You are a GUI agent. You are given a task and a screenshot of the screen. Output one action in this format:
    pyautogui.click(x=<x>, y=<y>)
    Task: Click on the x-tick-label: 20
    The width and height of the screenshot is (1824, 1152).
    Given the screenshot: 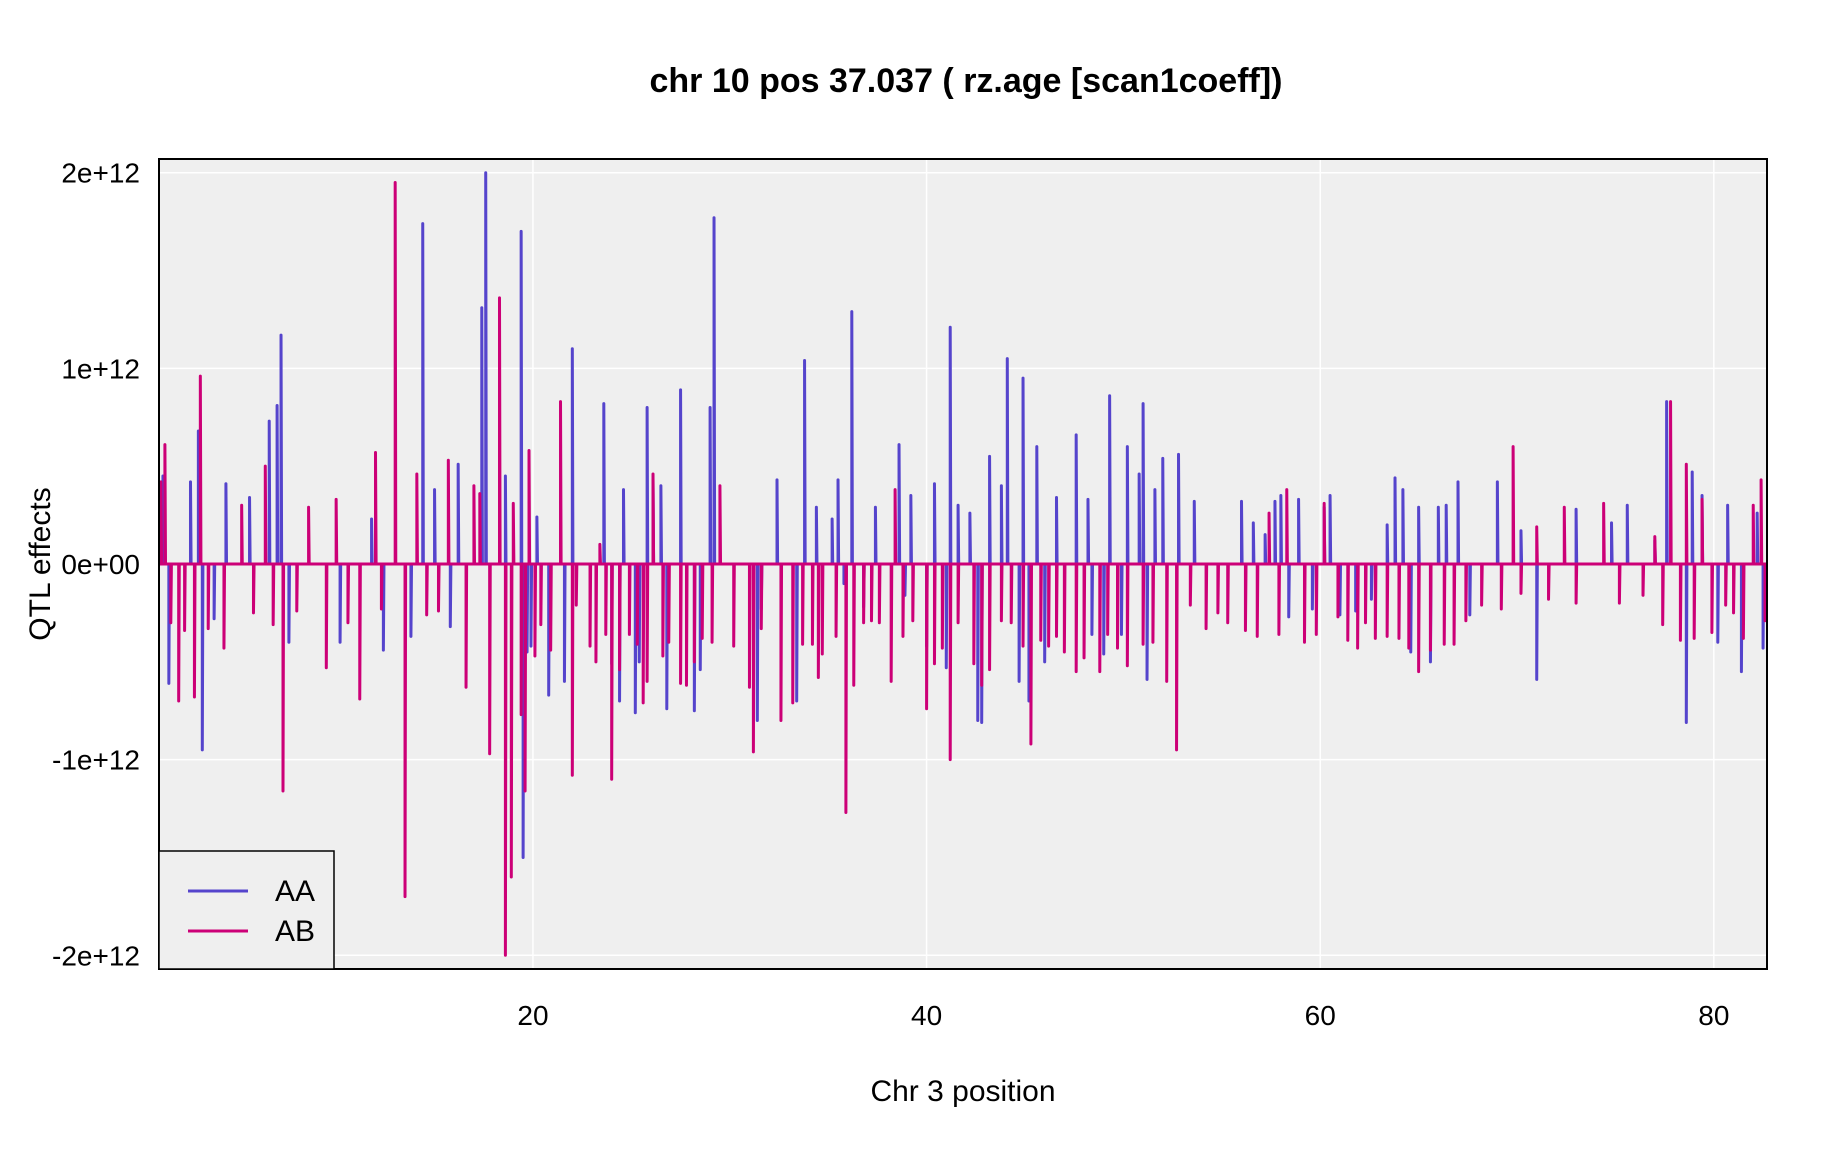 What is the action you would take?
    pyautogui.click(x=532, y=1015)
    